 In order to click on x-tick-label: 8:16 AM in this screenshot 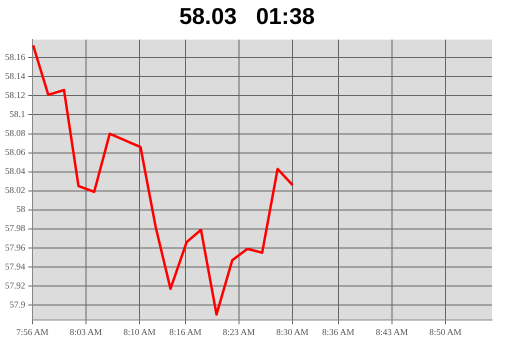, I will do `click(185, 331)`.